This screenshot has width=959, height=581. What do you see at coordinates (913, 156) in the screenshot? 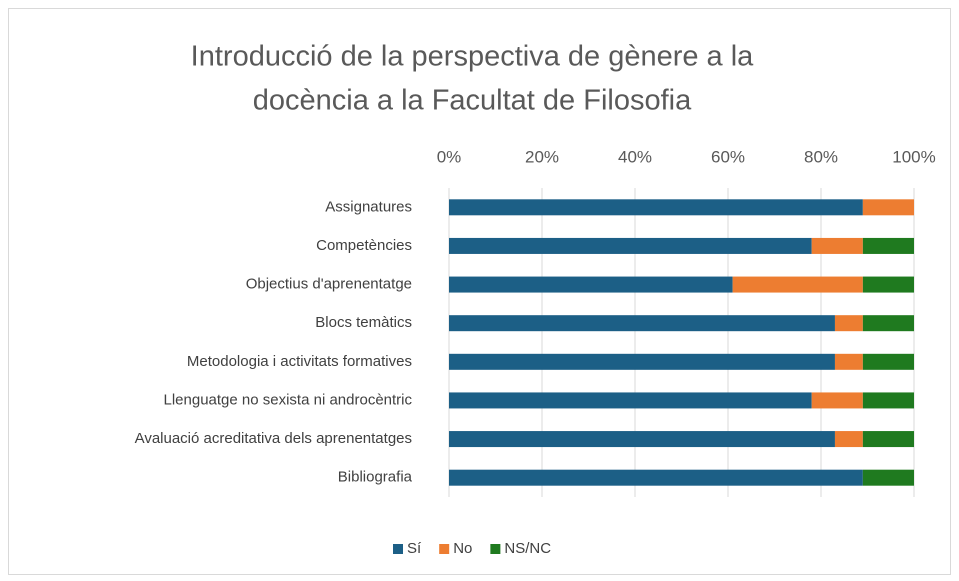
I see `x-tick-label: 100%` at bounding box center [913, 156].